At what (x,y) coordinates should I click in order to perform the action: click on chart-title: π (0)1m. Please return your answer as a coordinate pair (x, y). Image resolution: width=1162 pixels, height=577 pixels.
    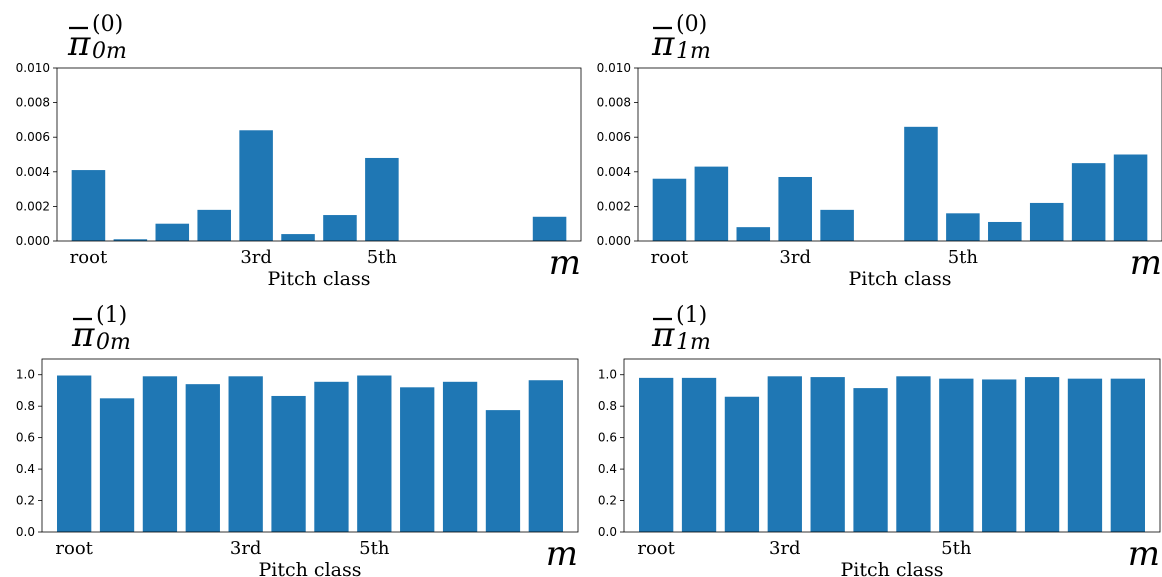
    Looking at the image, I should click on (681, 38).